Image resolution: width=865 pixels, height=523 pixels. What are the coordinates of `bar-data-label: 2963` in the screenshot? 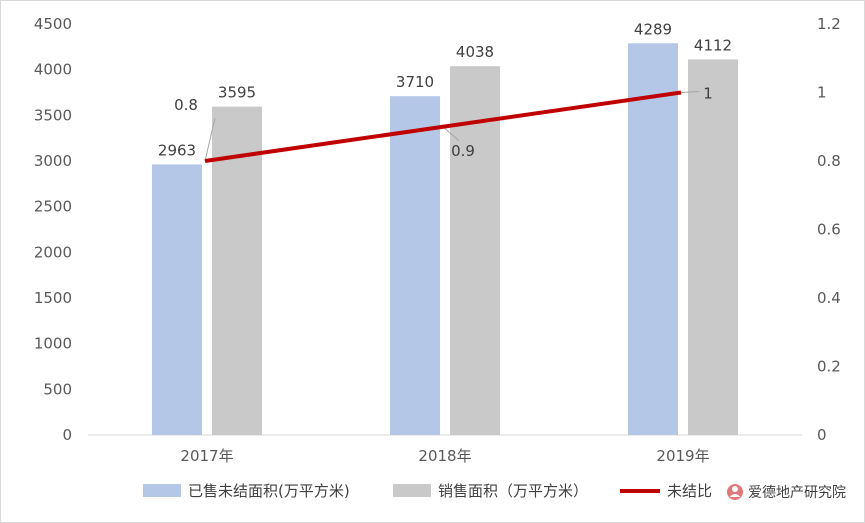 It's located at (177, 150).